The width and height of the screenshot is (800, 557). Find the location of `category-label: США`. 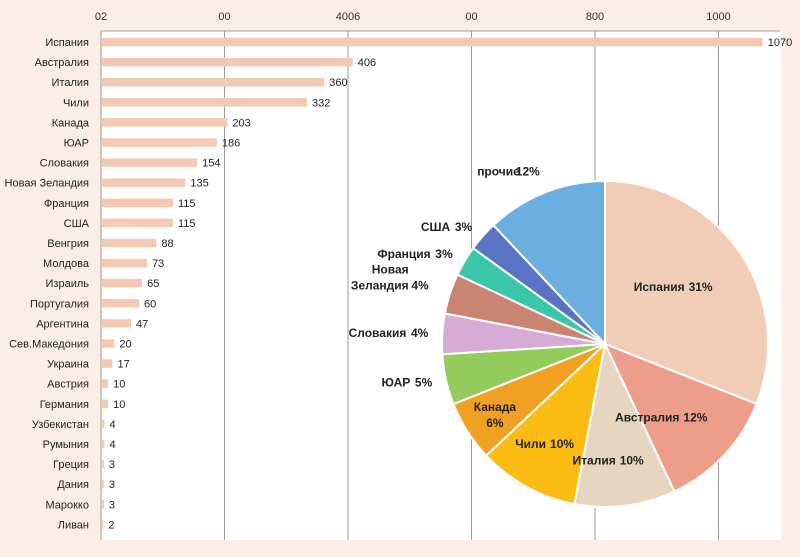

category-label: США is located at coordinates (77, 224).